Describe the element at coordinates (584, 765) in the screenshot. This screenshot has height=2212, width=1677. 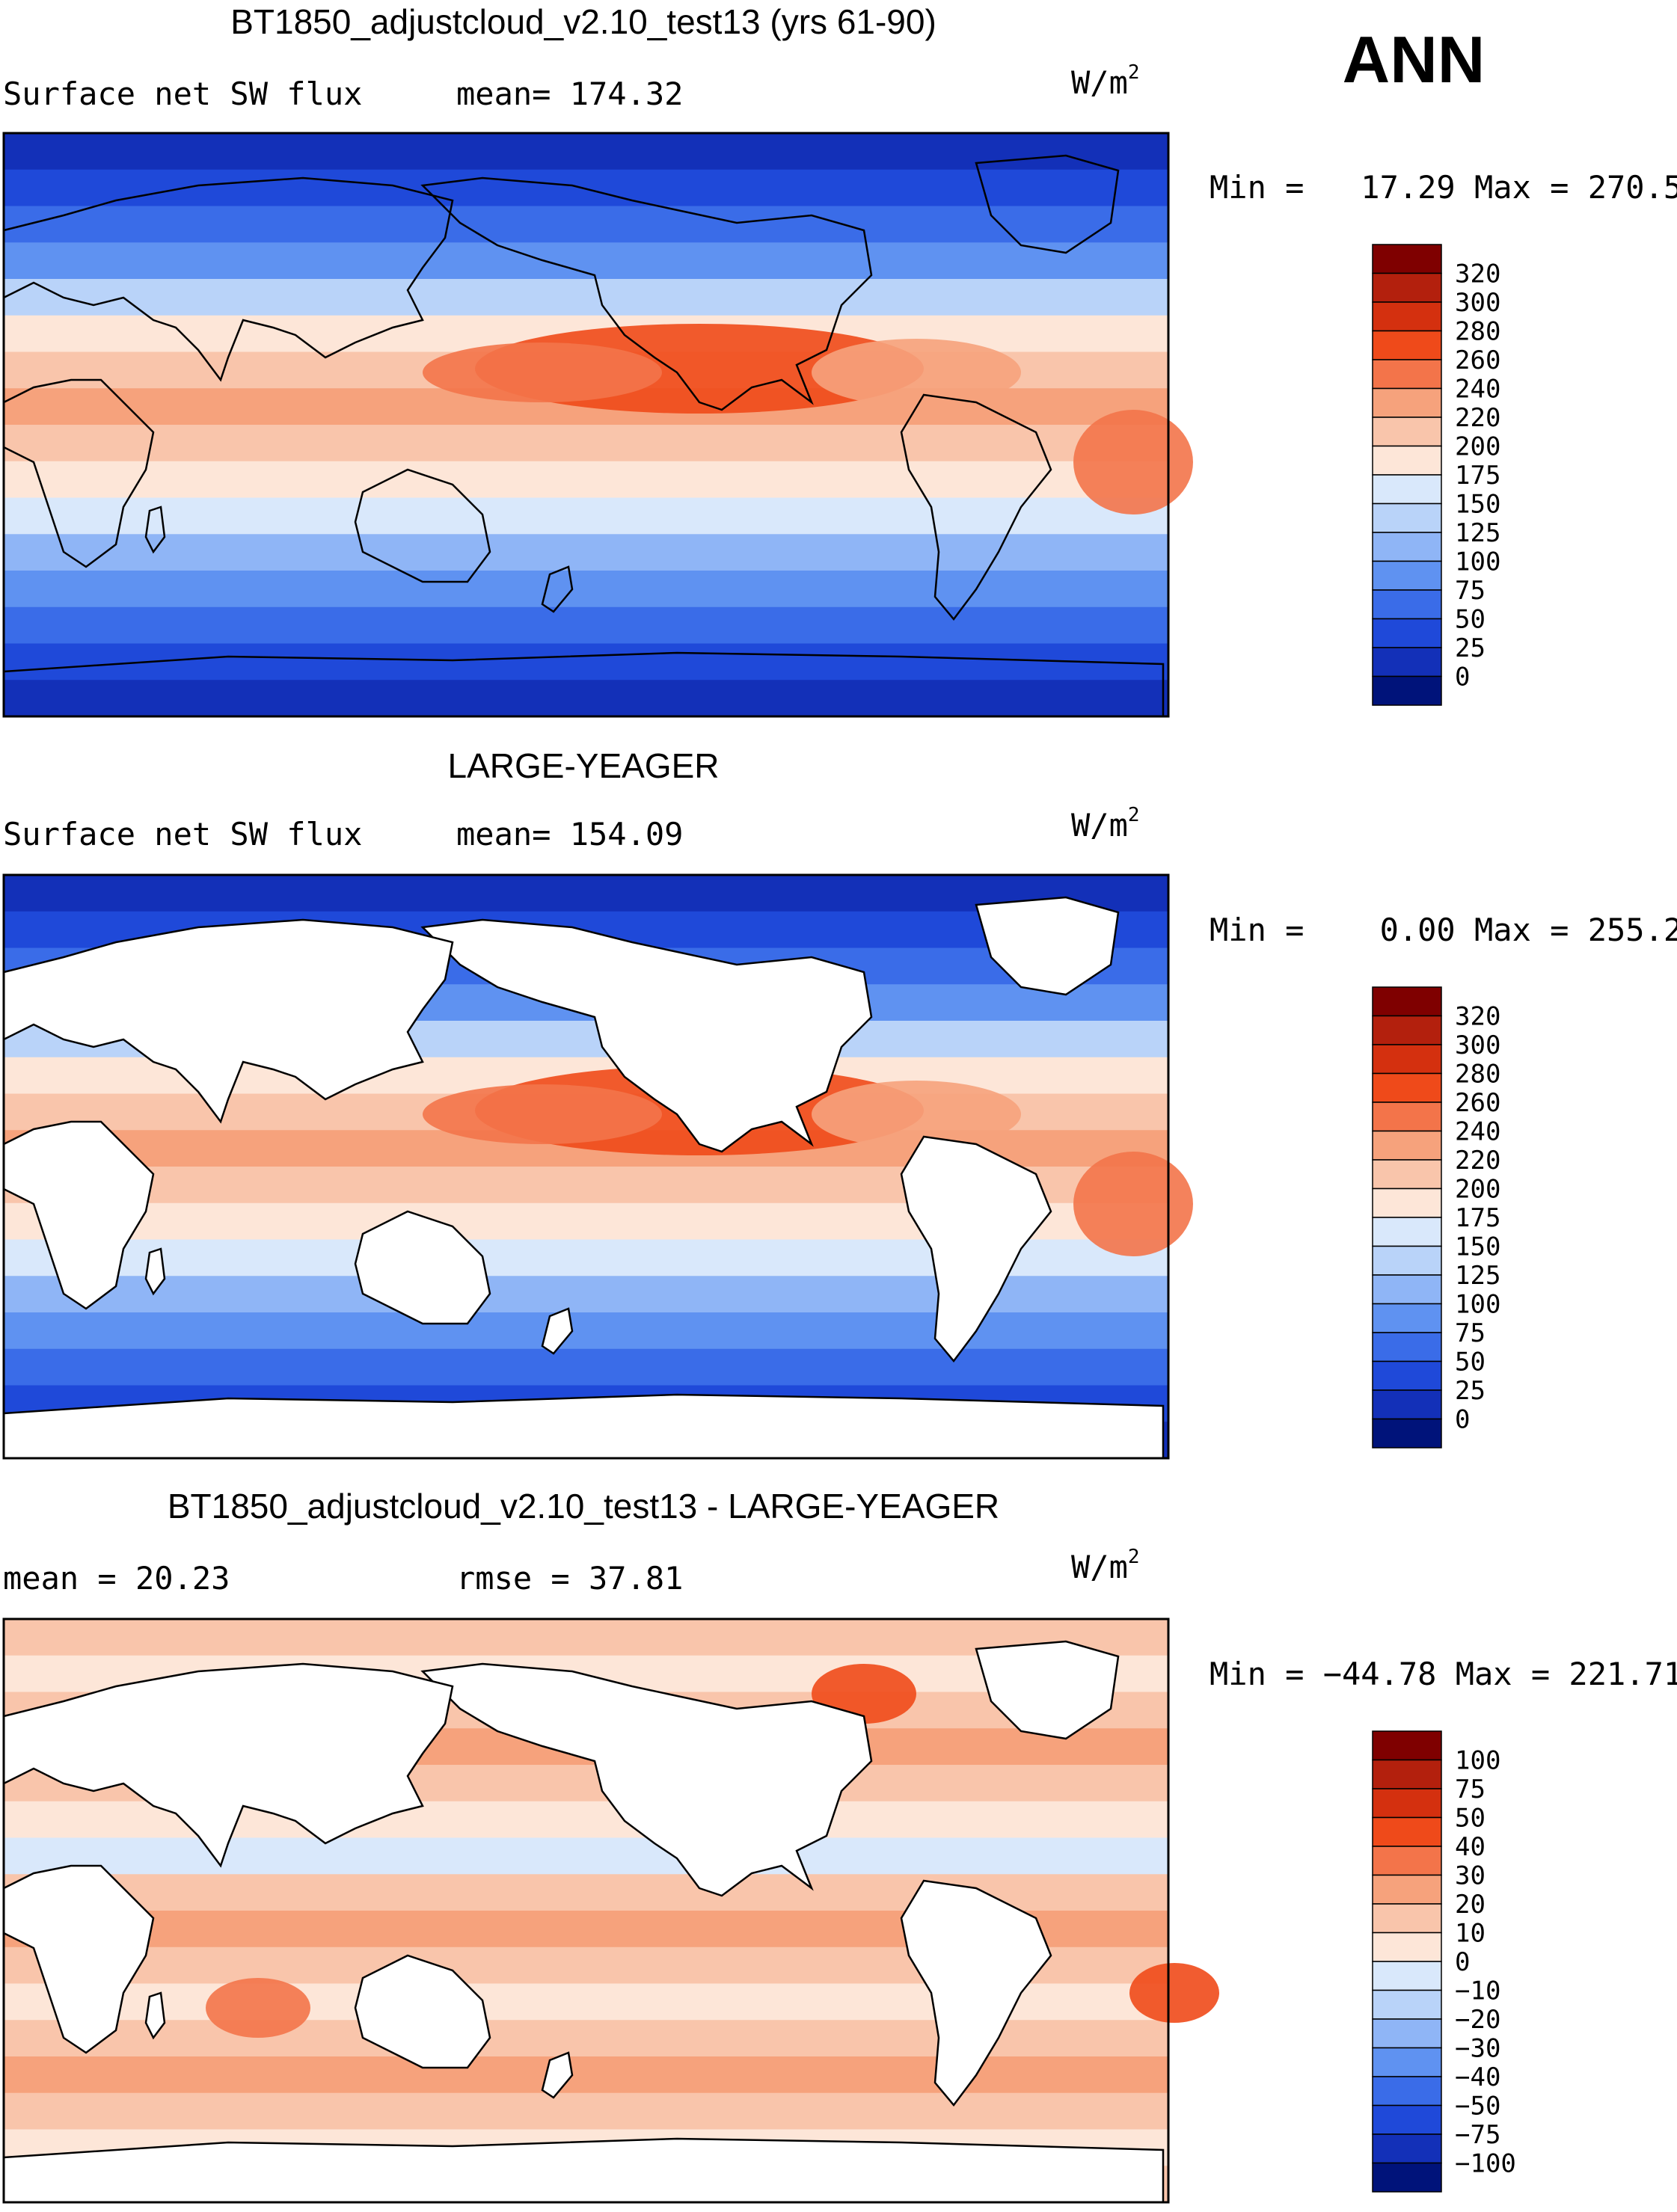
I see `panel-title: LARGE-YEAGER` at that location.